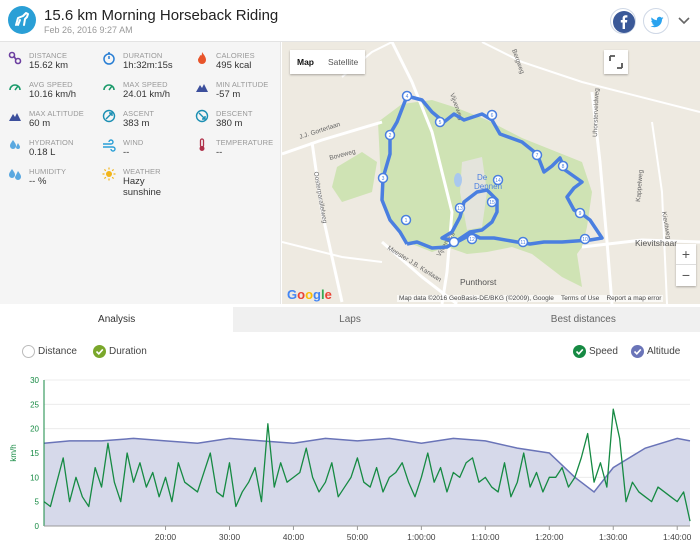  What do you see at coordinates (309, 294) in the screenshot?
I see `google-logo: Google` at bounding box center [309, 294].